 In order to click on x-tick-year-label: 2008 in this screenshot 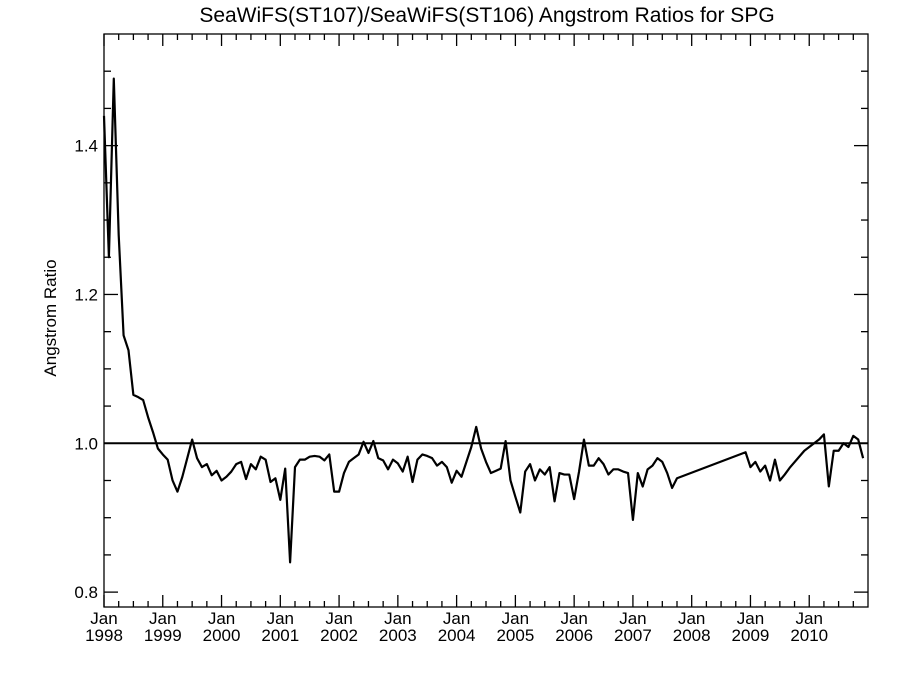, I will do `click(692, 635)`.